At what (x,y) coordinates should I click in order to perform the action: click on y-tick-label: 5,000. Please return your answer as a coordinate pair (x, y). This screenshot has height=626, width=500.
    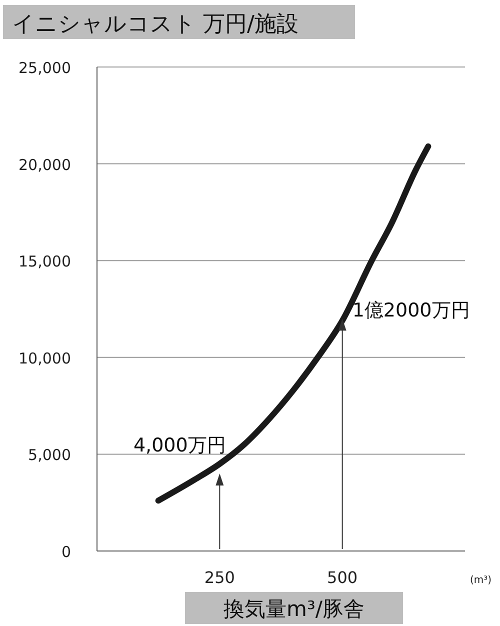
    Looking at the image, I should click on (49, 455).